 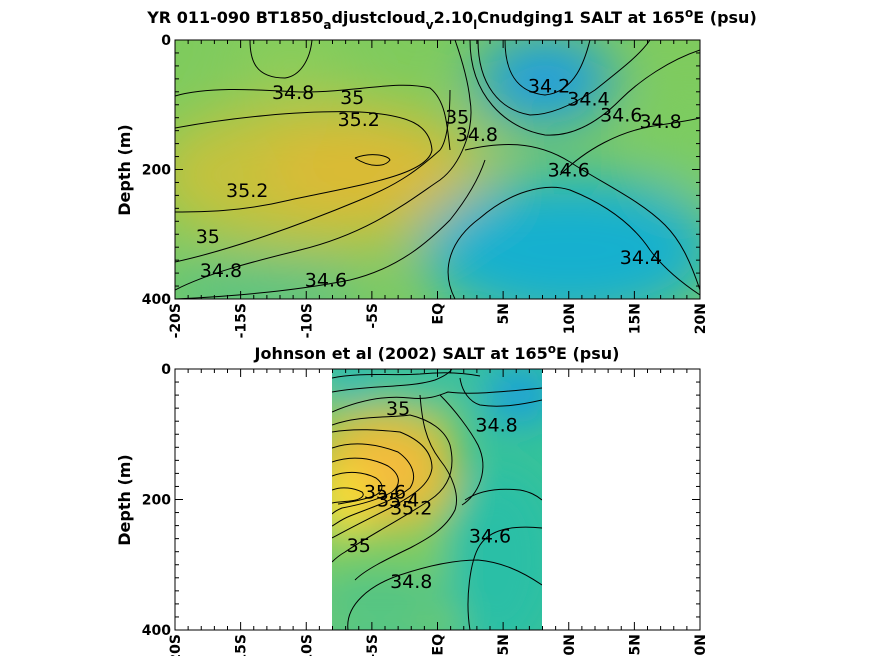 What do you see at coordinates (398, 501) in the screenshot?
I see `contour-label: 35.4` at bounding box center [398, 501].